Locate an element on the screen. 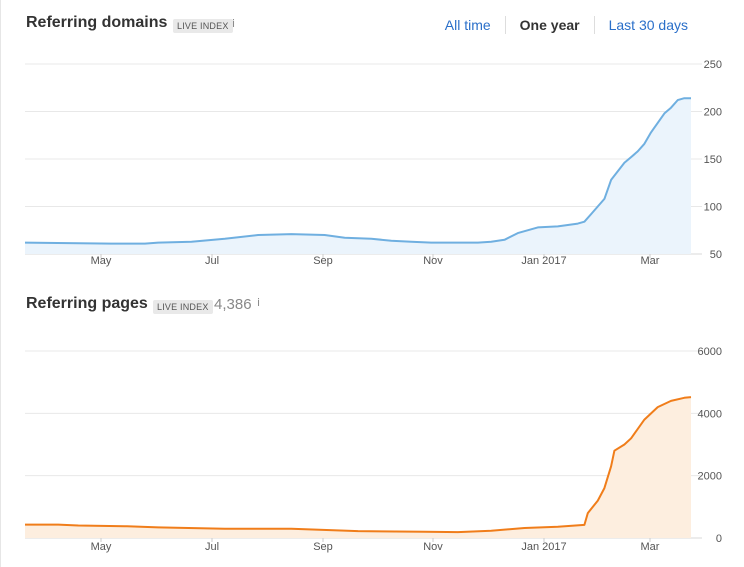 The image size is (744, 567). panel-title-pages: Referring pages is located at coordinates (87, 303).